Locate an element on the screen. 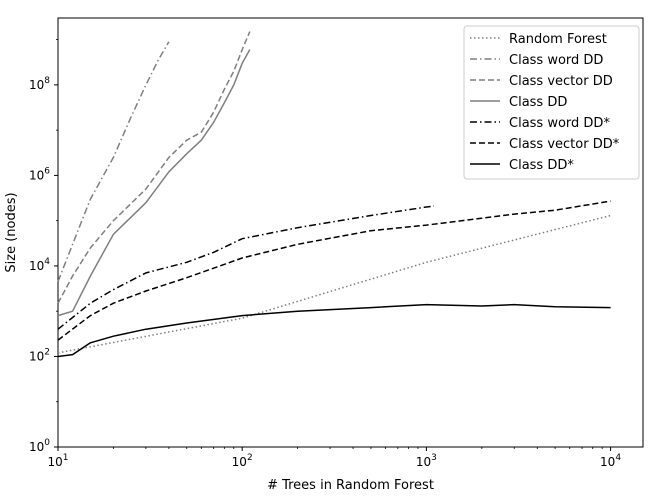 Image resolution: width=664 pixels, height=498 pixels. legend-label-0: Random Forest is located at coordinates (558, 39).